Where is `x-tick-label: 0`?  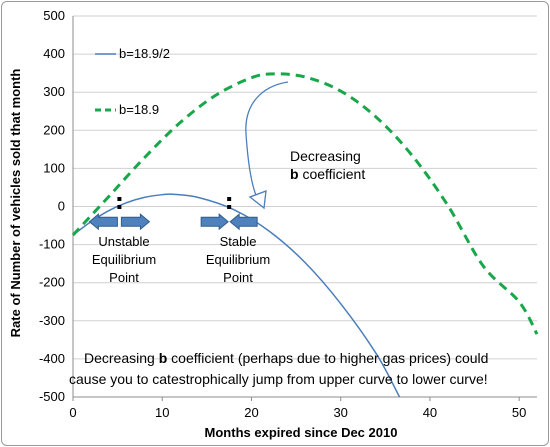 x-tick-label: 0 is located at coordinates (72, 412).